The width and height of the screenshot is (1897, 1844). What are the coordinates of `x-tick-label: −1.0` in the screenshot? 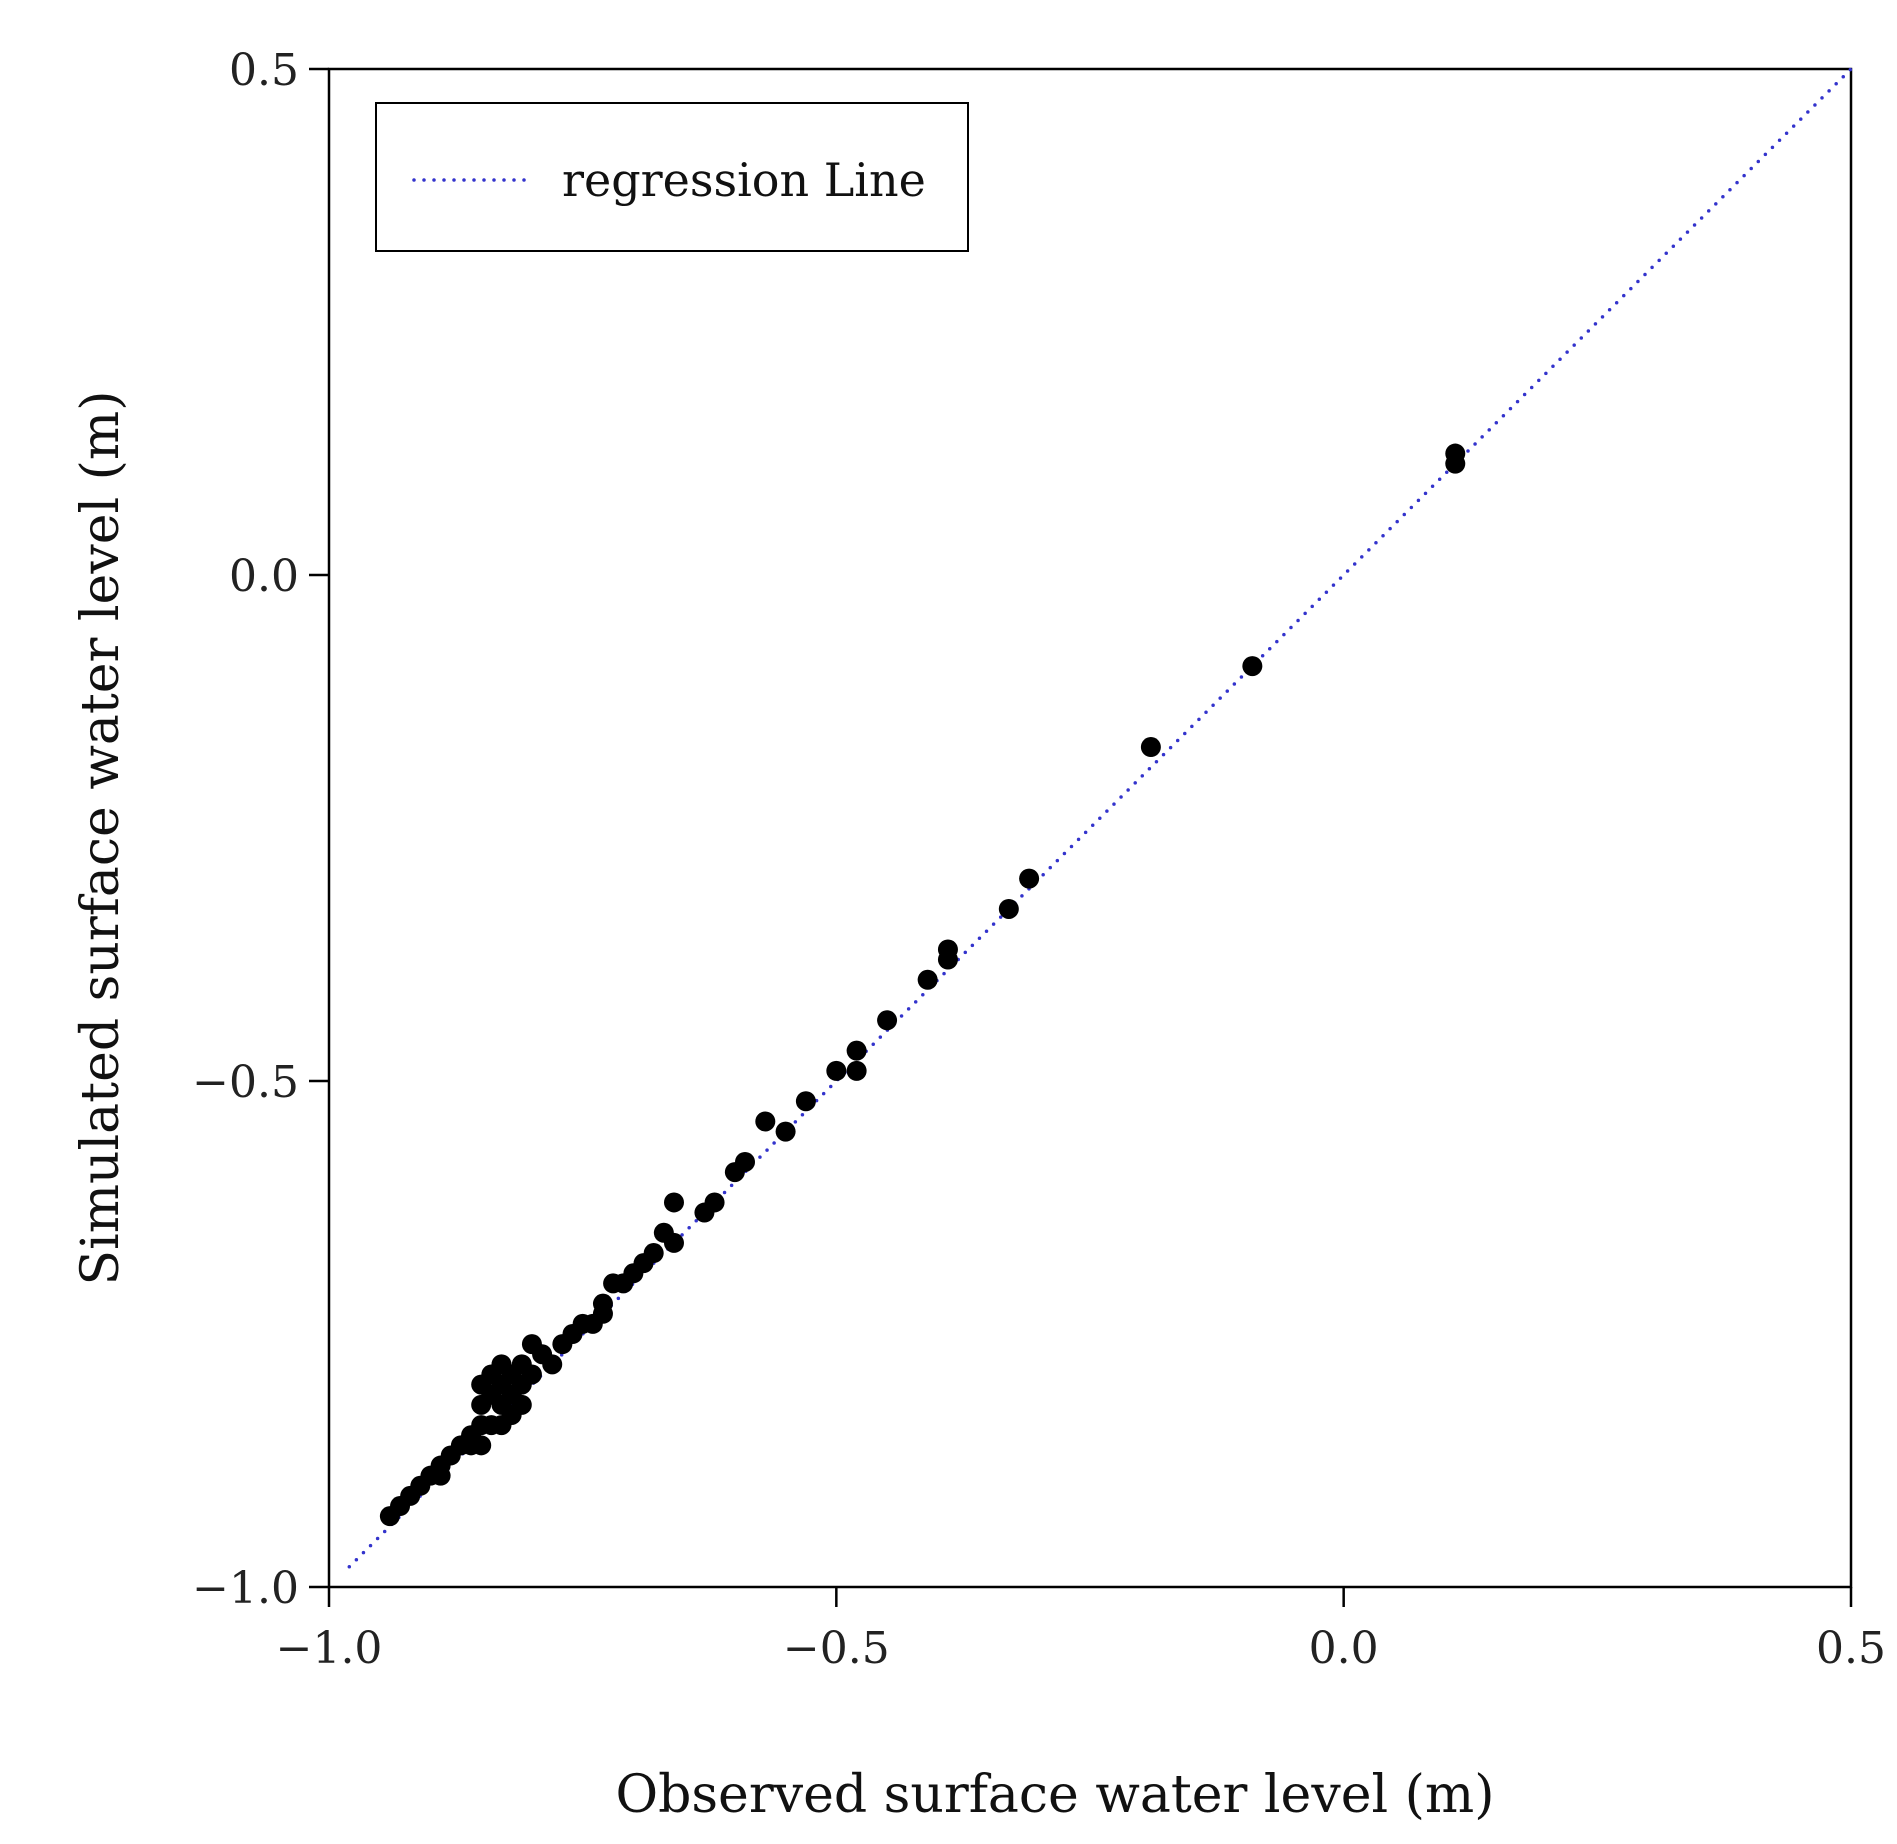 It's located at (329, 1648).